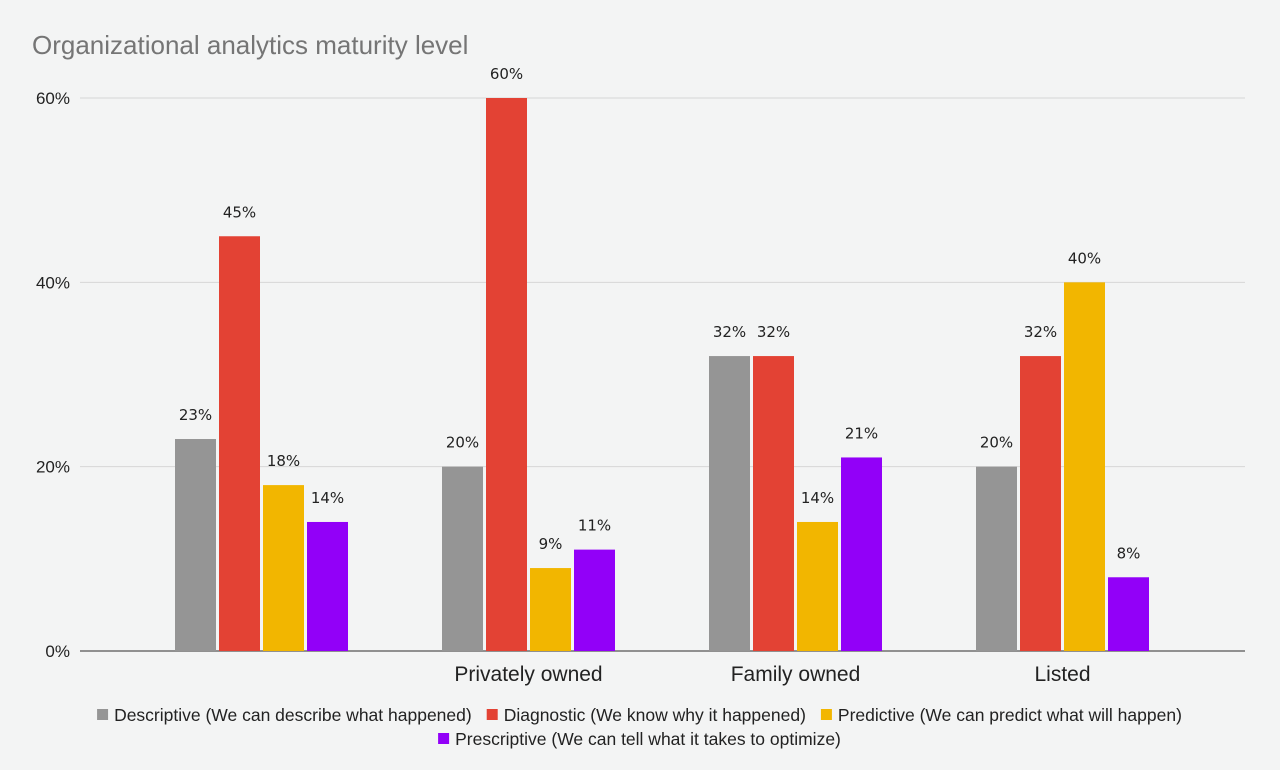  I want to click on legend-item: Diagnostic (We know why it happened), so click(646, 715).